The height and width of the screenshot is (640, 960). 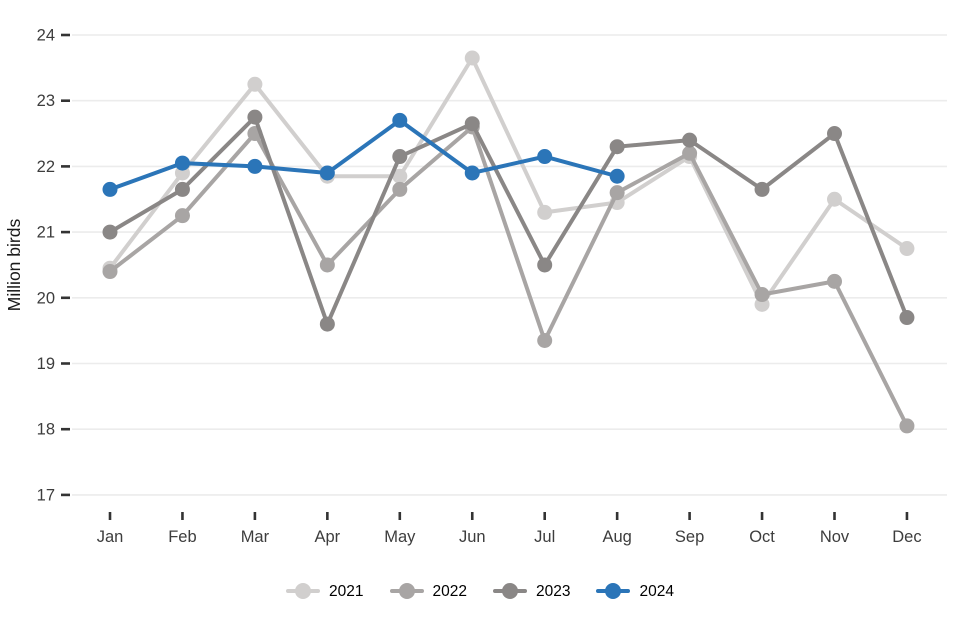 I want to click on x-tick-label: Dec, so click(x=906, y=537).